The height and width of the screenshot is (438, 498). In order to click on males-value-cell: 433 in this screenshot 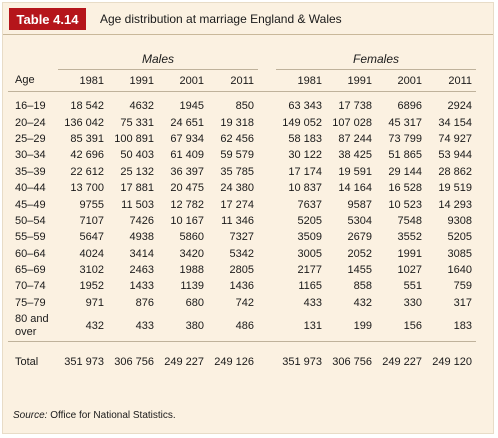, I will do `click(144, 325)`.